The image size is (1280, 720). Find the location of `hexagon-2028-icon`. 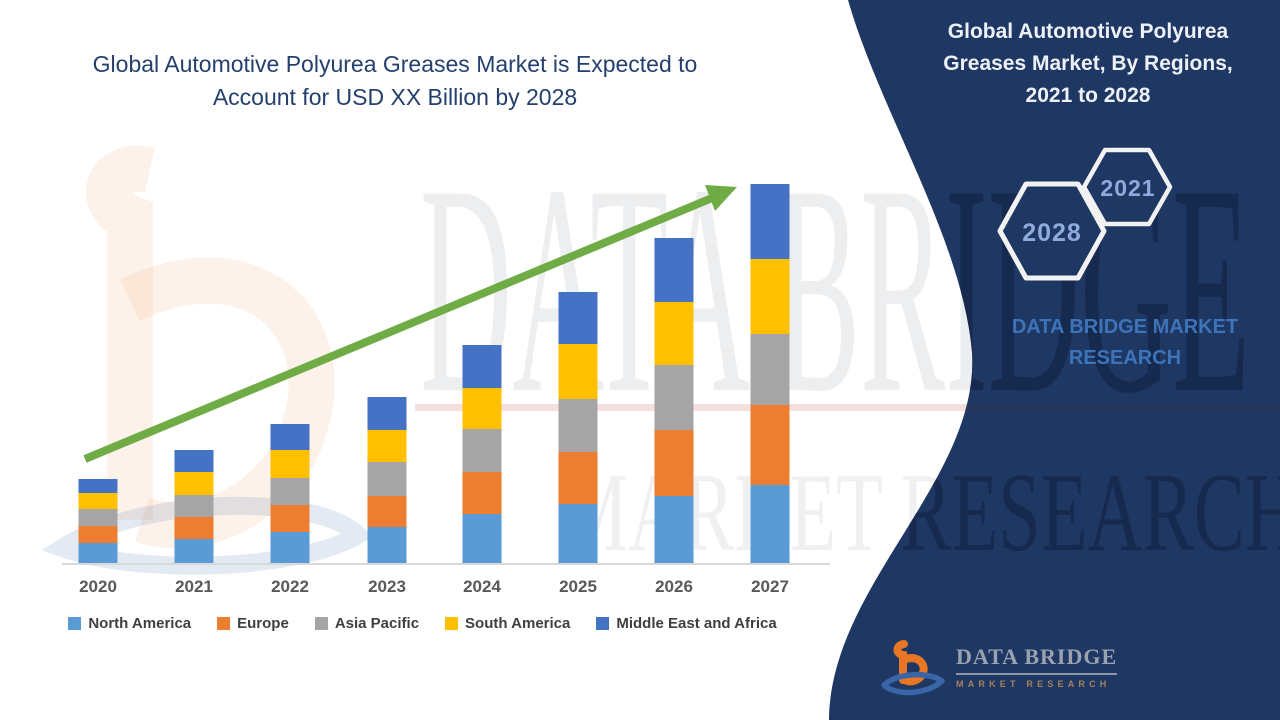

hexagon-2028-icon is located at coordinates (1052, 231).